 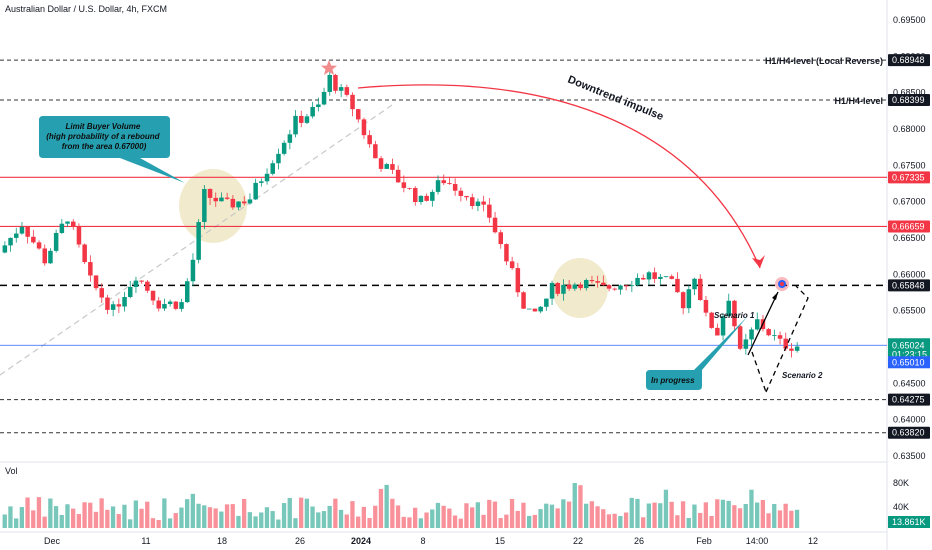 I want to click on current-price-tag-bg, so click(x=909, y=349).